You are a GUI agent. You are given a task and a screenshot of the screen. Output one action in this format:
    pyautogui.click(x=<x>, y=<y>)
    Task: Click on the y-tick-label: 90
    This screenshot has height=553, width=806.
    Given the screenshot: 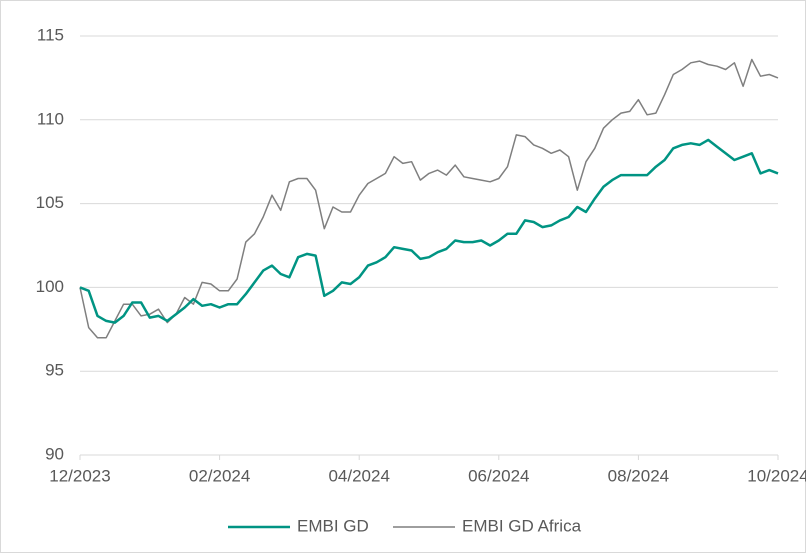 What is the action you would take?
    pyautogui.click(x=54, y=453)
    